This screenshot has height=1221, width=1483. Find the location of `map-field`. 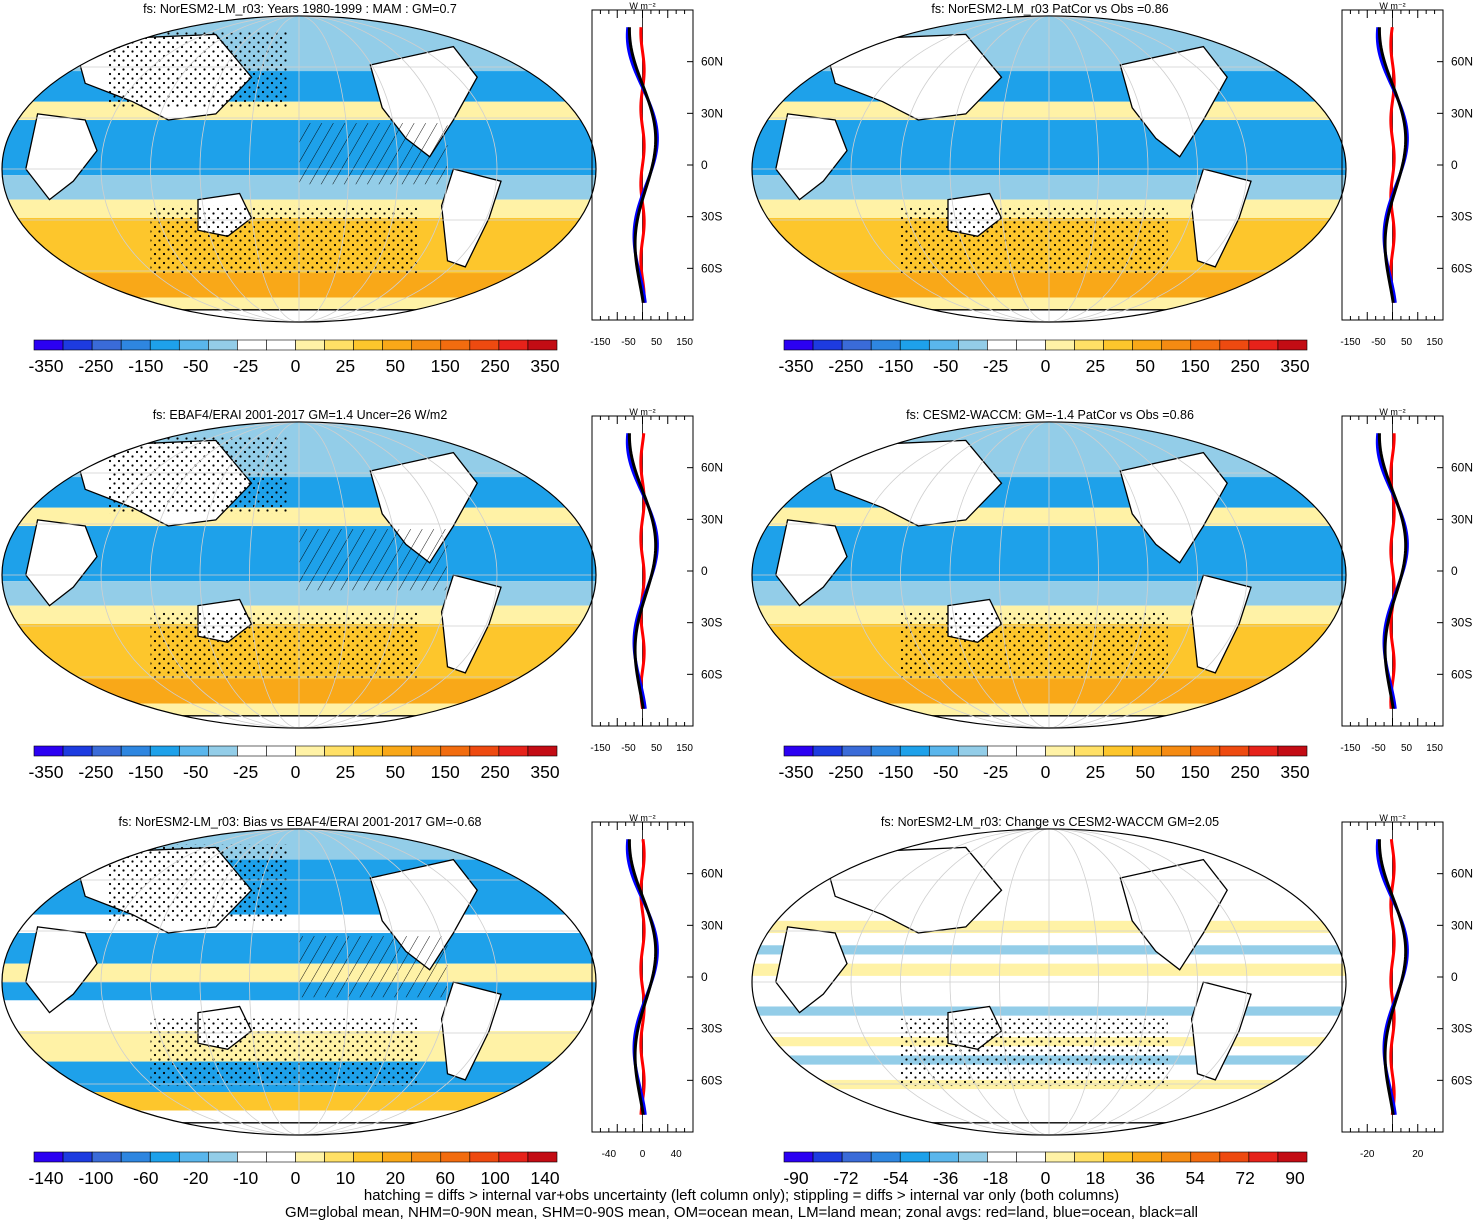

map-field is located at coordinates (1049, 982).